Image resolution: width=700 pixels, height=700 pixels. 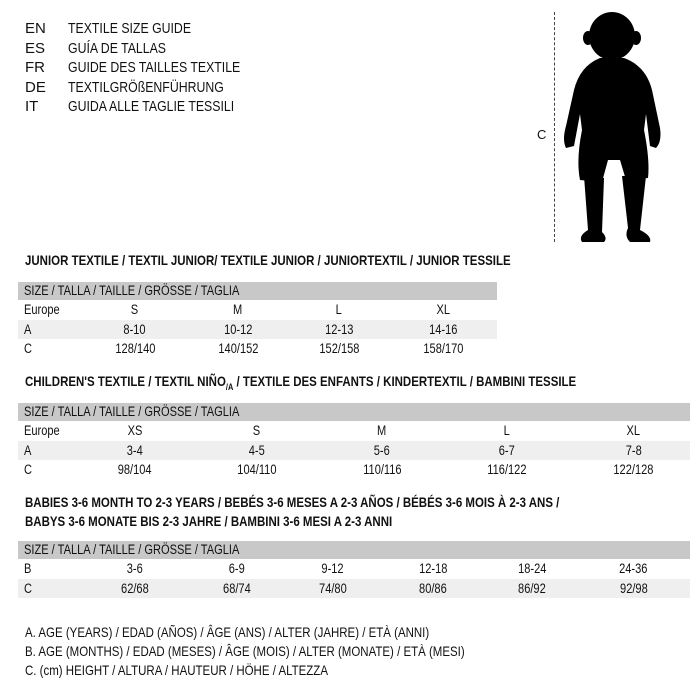 I want to click on language-title: GUIDA ALLE TAGLIE TESSILI, so click(x=151, y=106).